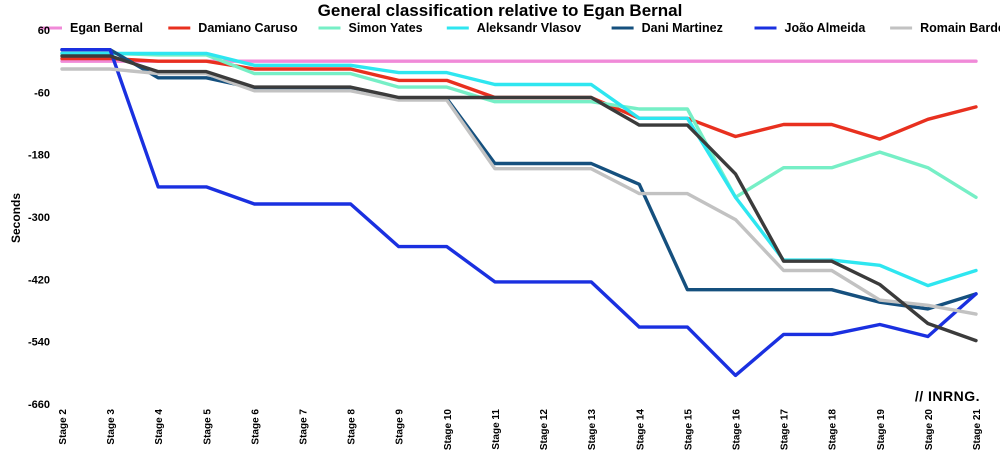 This screenshot has height=458, width=1000. Describe the element at coordinates (63, 427) in the screenshot. I see `x-tick-label: Stage 2` at that location.